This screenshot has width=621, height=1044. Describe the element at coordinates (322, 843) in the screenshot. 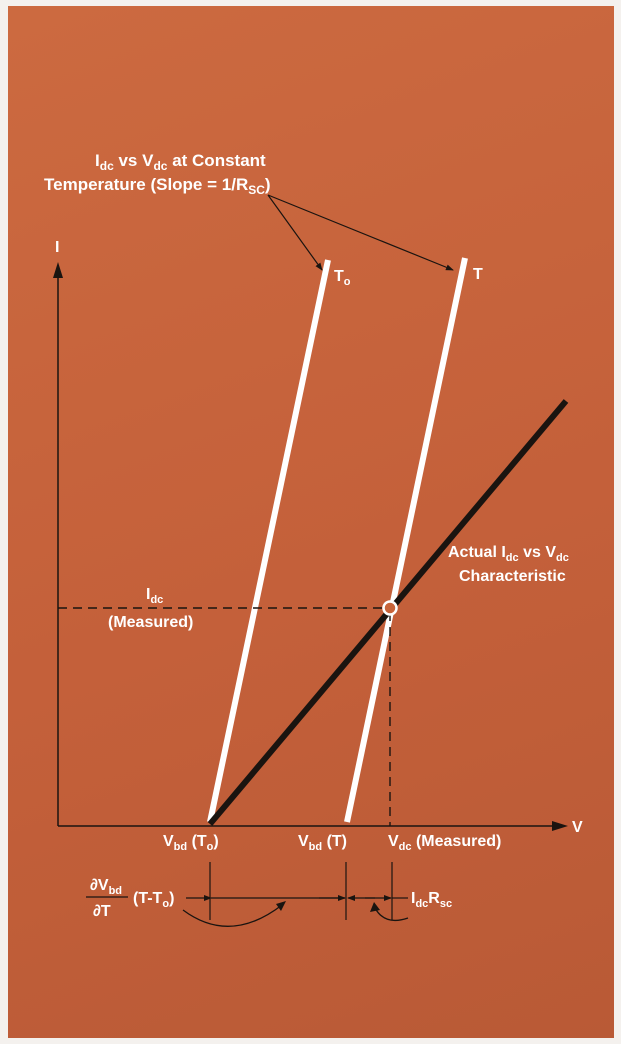

I see `vbd-T-label: Vbd (T)` at that location.